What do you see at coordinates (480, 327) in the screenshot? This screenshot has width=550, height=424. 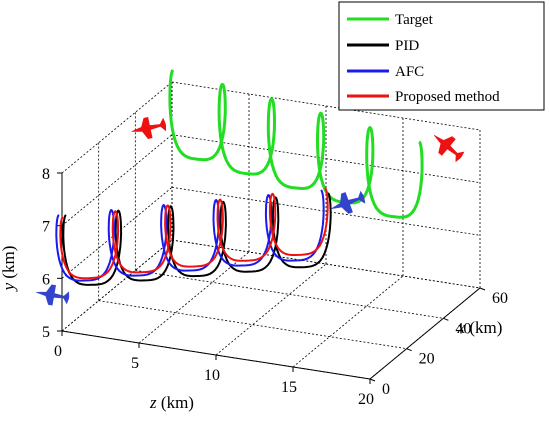 I see `x-axis-label: x (km)` at bounding box center [480, 327].